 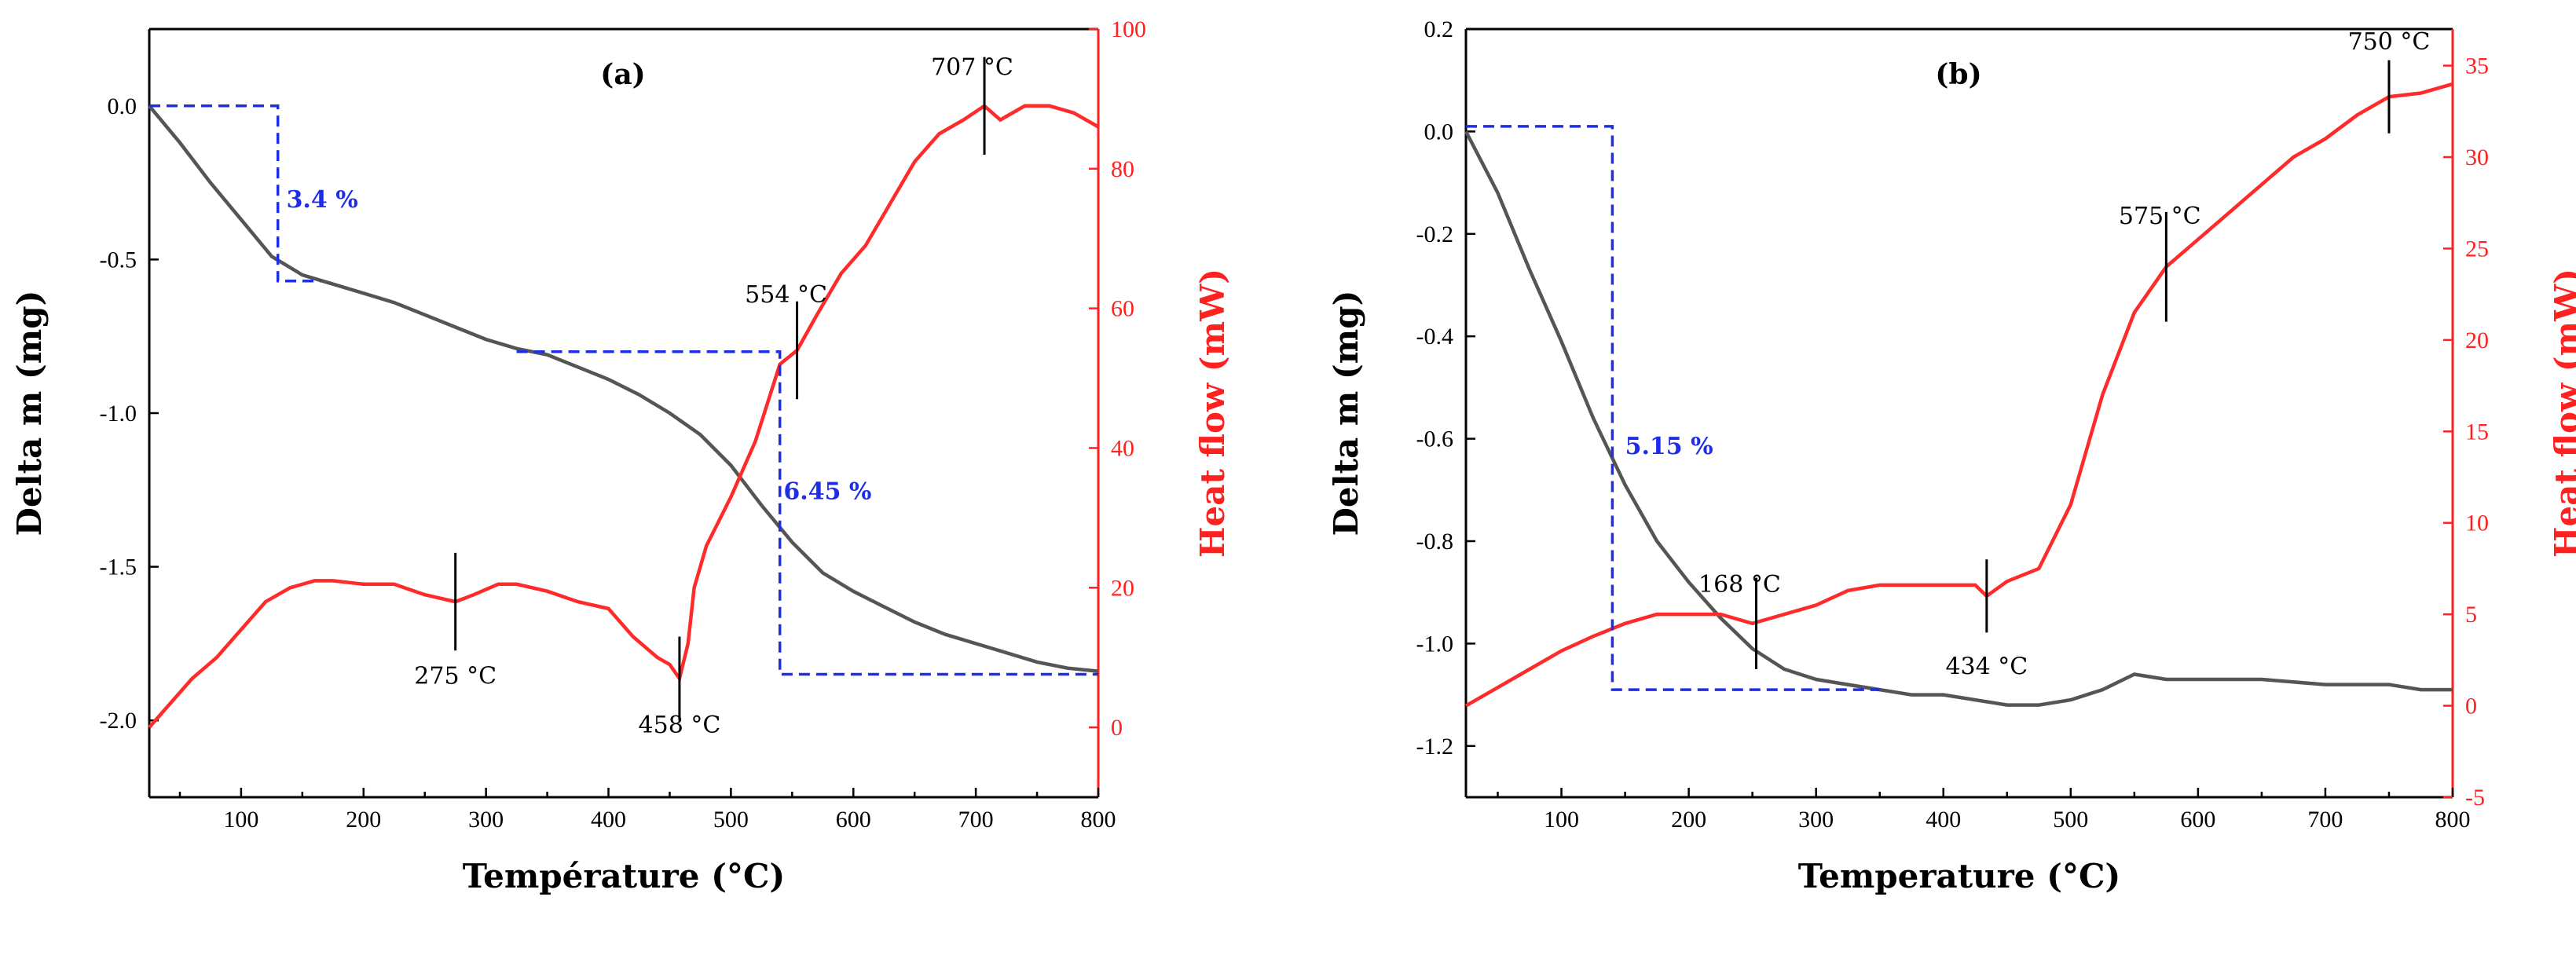 I want to click on y-right-tick-label: 40, so click(x=1122, y=448).